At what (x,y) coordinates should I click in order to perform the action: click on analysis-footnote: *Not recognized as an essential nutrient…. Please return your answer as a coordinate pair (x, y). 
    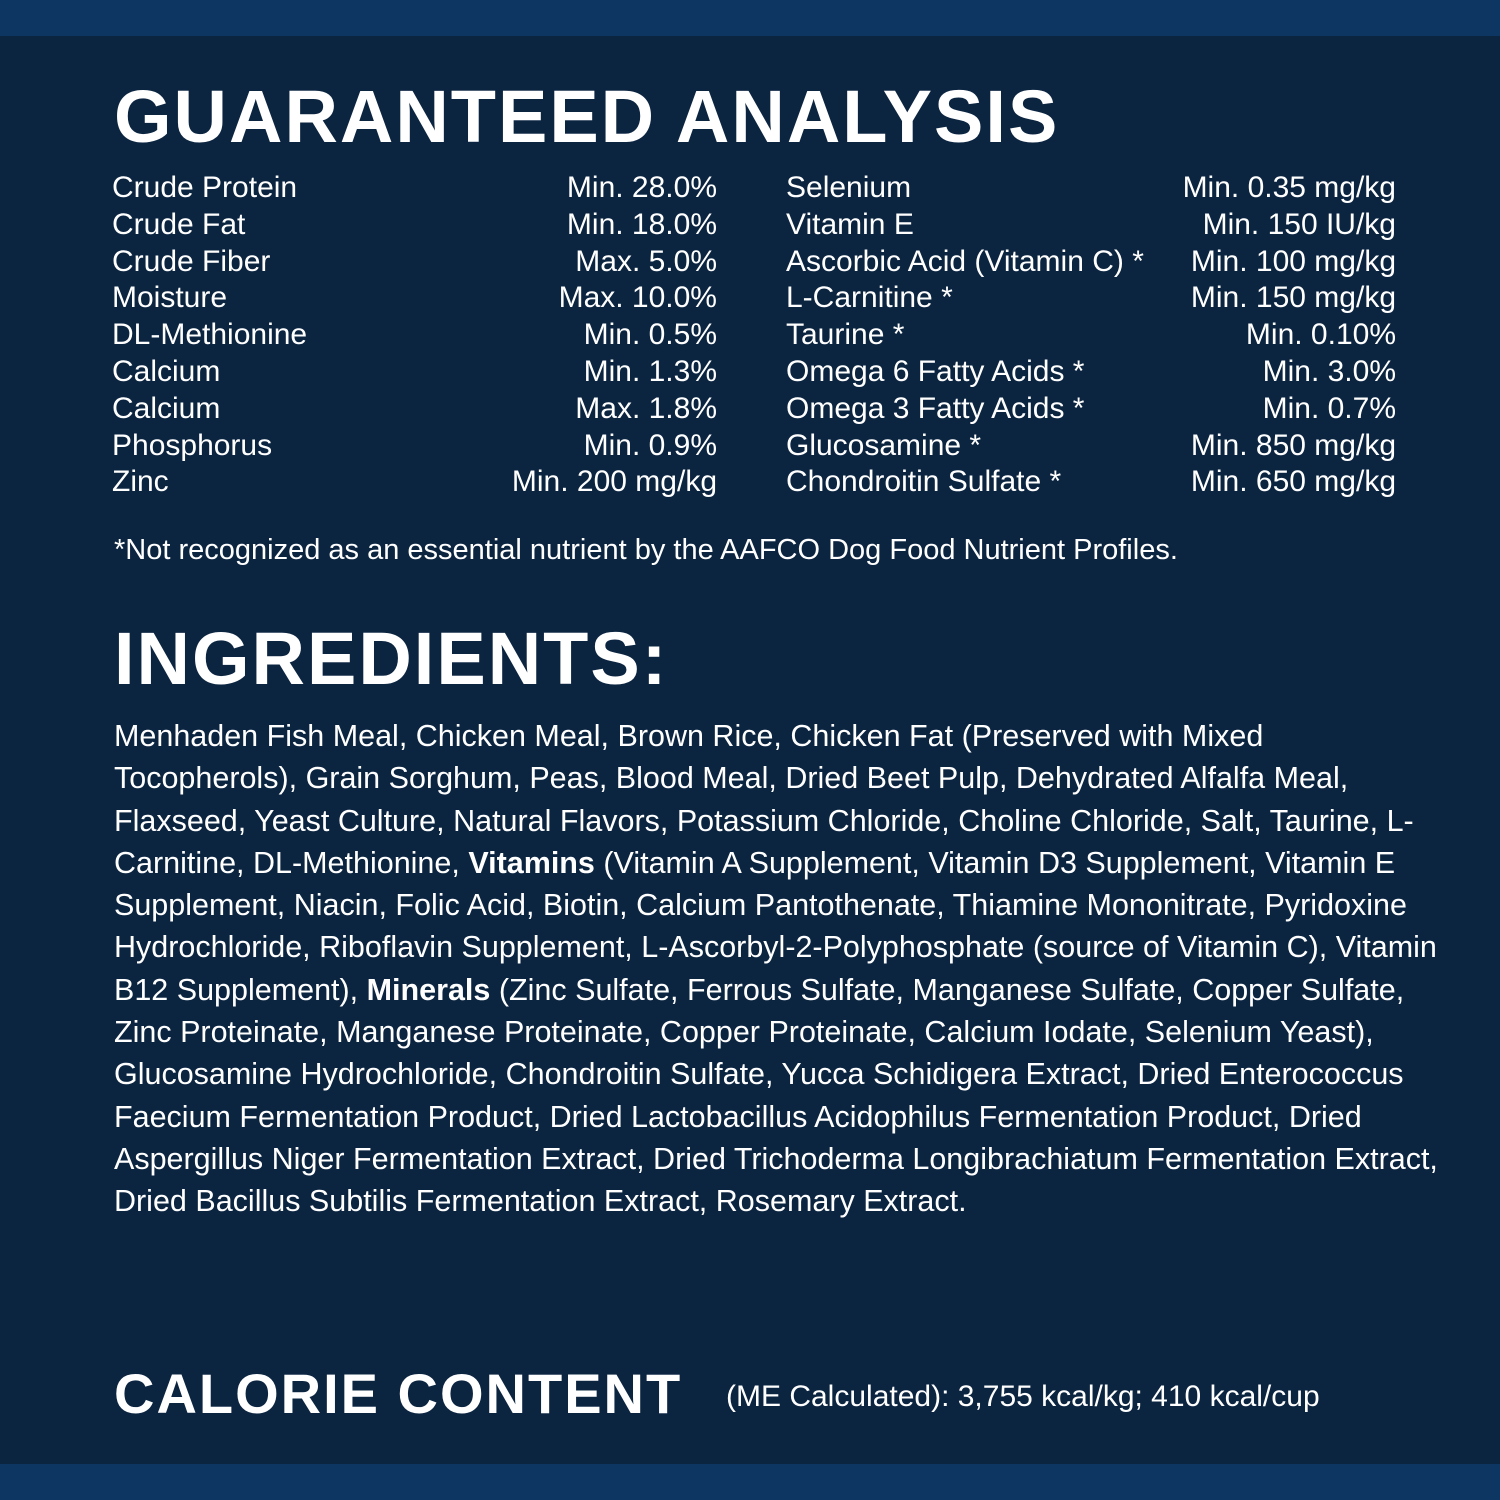
    Looking at the image, I should click on (646, 550).